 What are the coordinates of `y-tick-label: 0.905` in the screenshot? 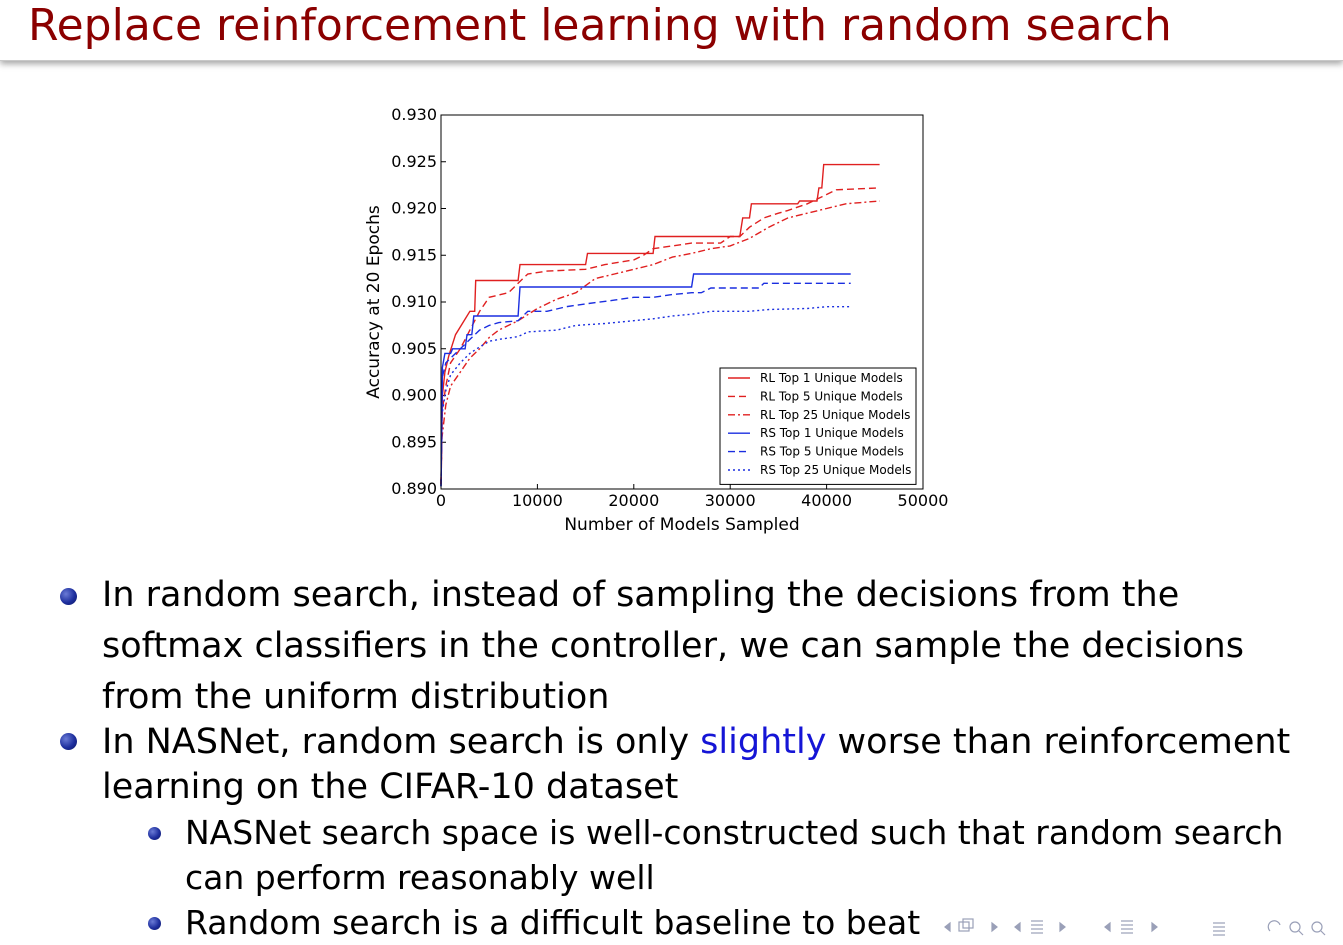 It's located at (414, 348).